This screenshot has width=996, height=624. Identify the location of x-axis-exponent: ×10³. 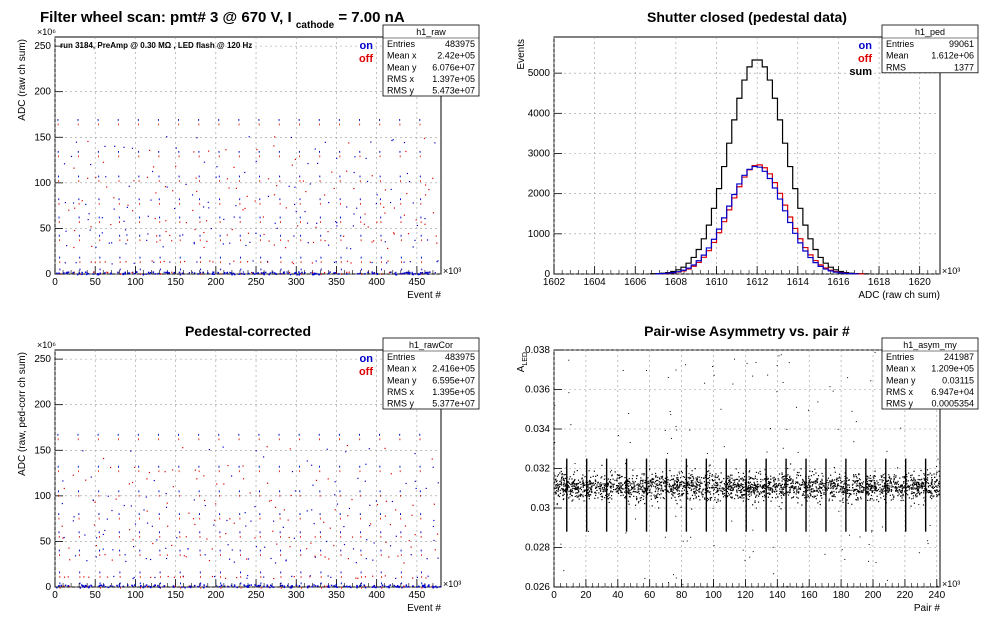
(951, 584).